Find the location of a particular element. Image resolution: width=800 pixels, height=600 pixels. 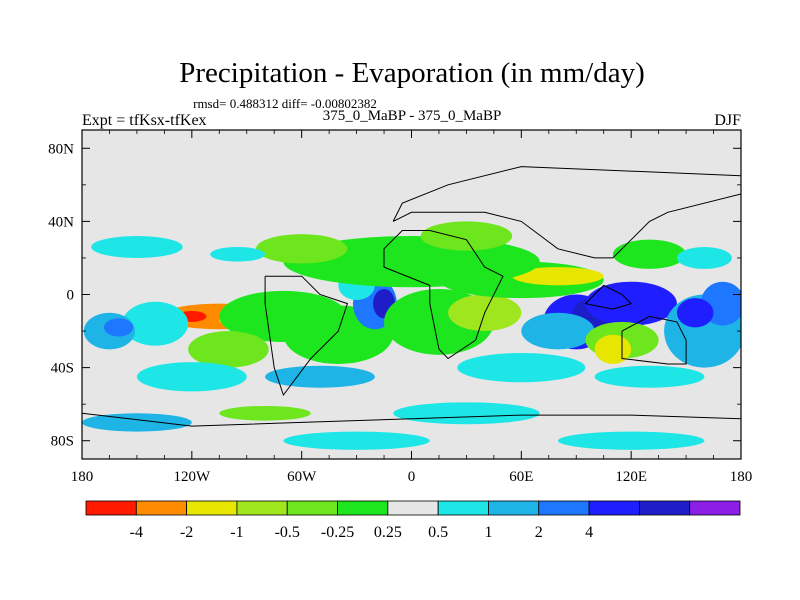

colorbar-label: -2 is located at coordinates (186, 532).